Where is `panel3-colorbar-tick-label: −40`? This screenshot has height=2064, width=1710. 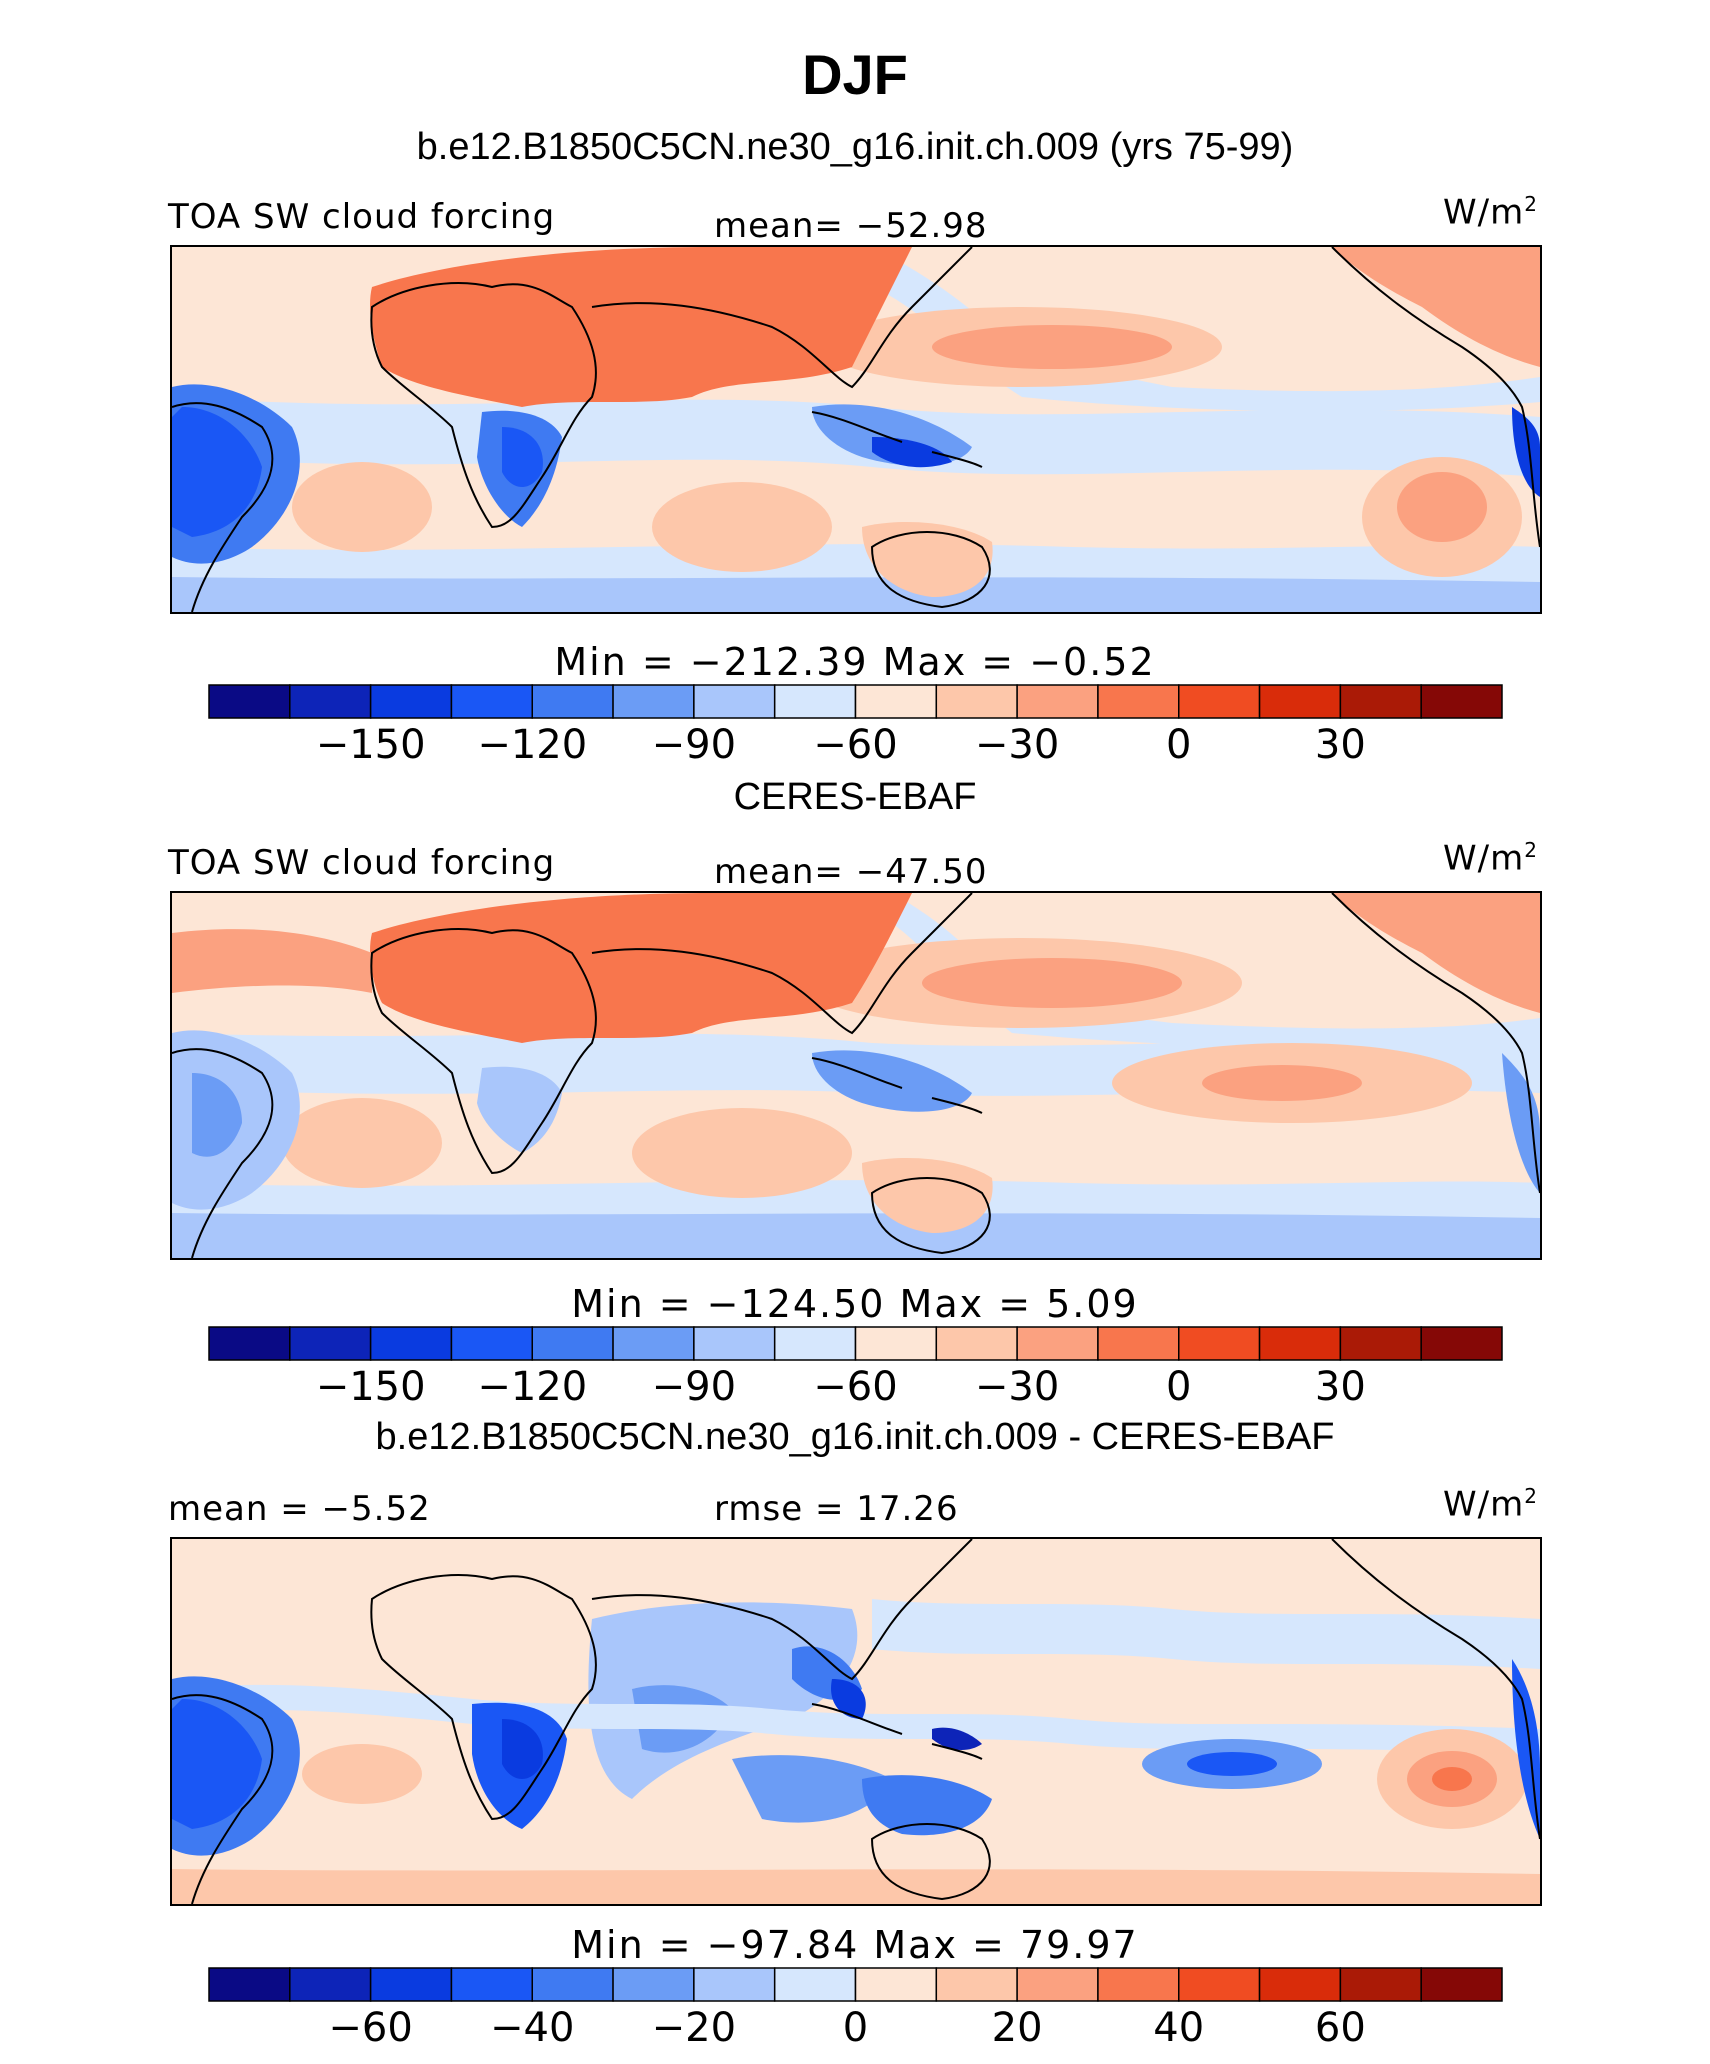
panel3-colorbar-tick-label: −40 is located at coordinates (532, 2028).